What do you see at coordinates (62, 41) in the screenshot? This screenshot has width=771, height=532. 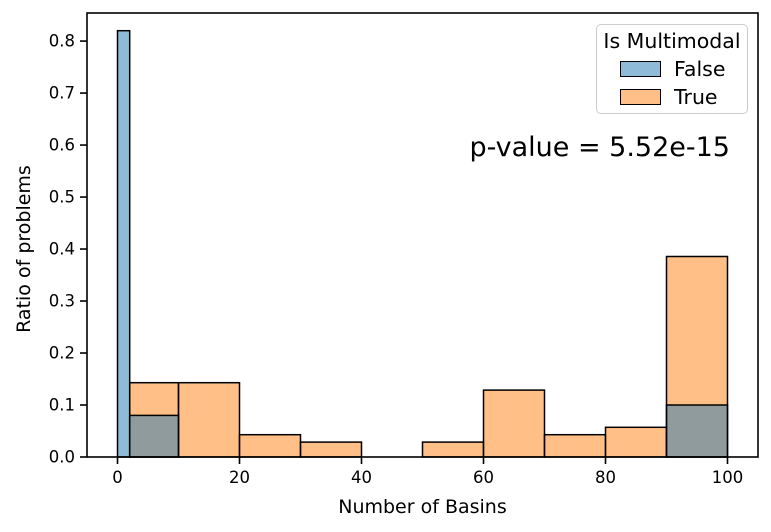 I see `y-tick-label: 0.8` at bounding box center [62, 41].